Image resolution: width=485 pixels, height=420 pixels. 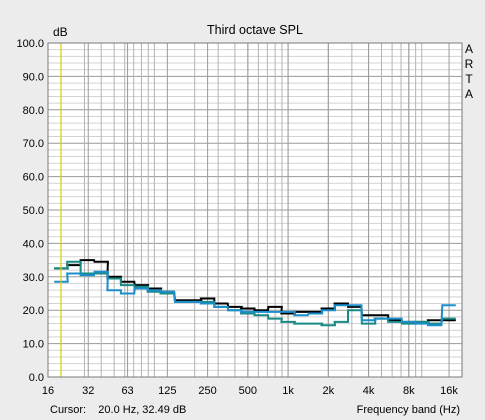 I want to click on series-group, so click(x=255, y=293).